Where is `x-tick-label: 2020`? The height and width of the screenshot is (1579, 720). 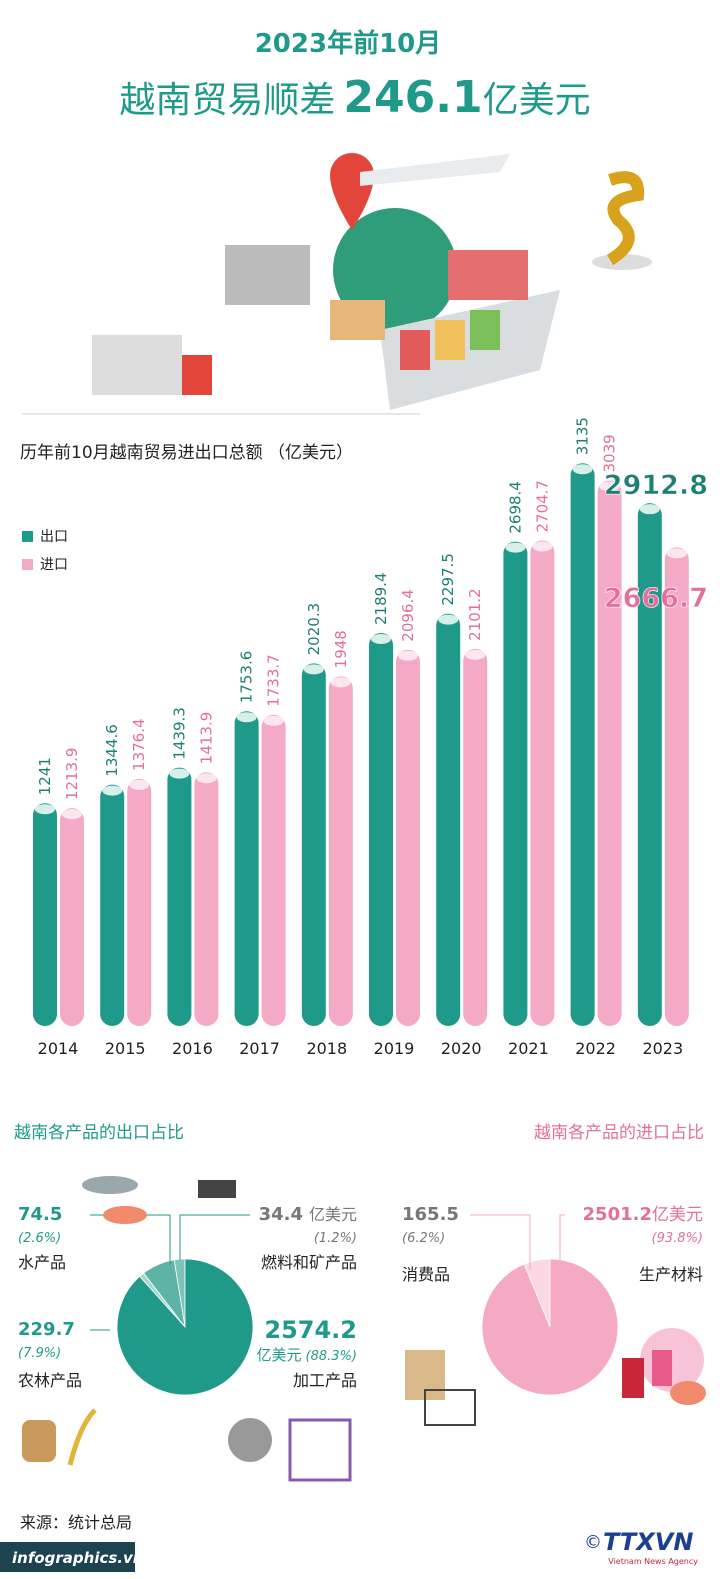 x-tick-label: 2020 is located at coordinates (461, 1048).